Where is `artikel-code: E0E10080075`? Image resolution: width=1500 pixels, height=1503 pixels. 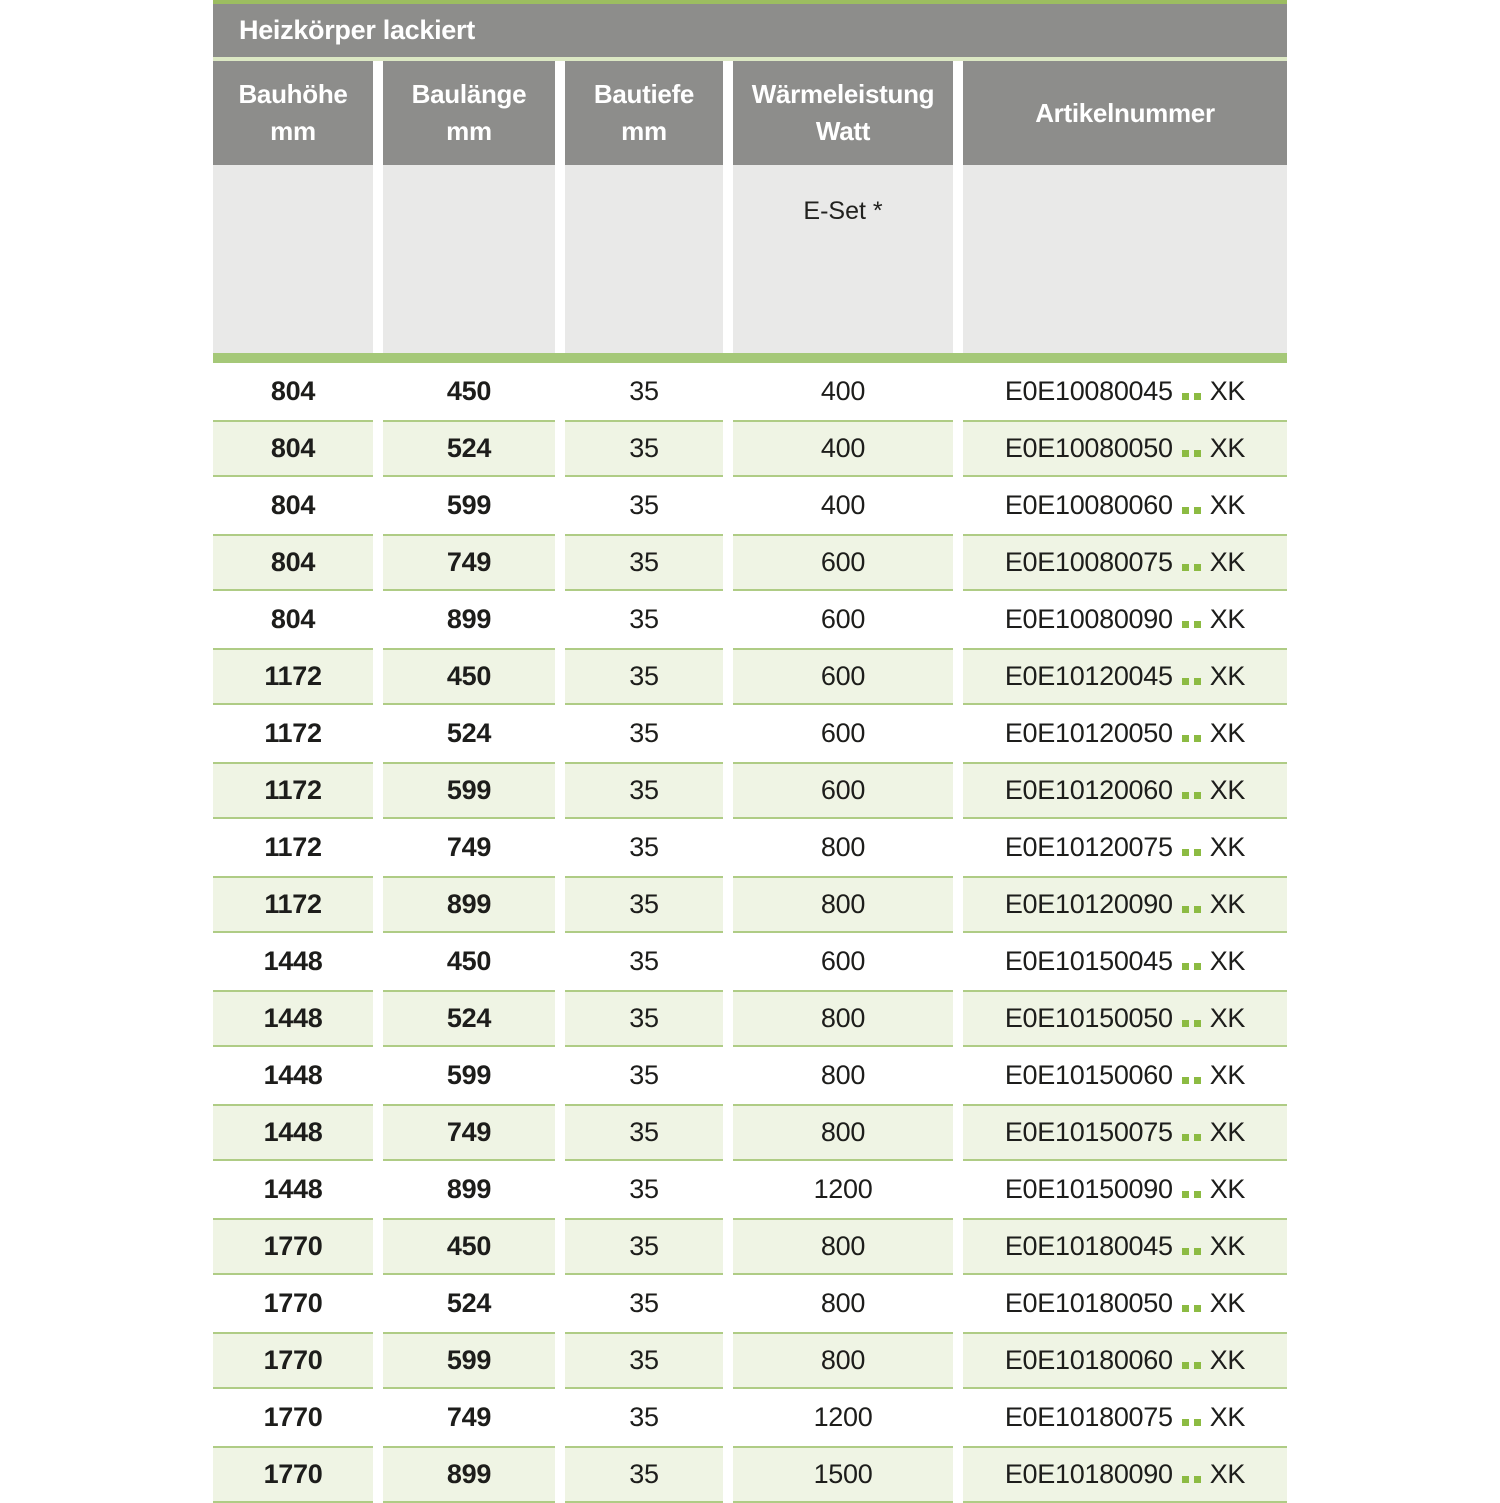
artikel-code: E0E10080075 is located at coordinates (1088, 562).